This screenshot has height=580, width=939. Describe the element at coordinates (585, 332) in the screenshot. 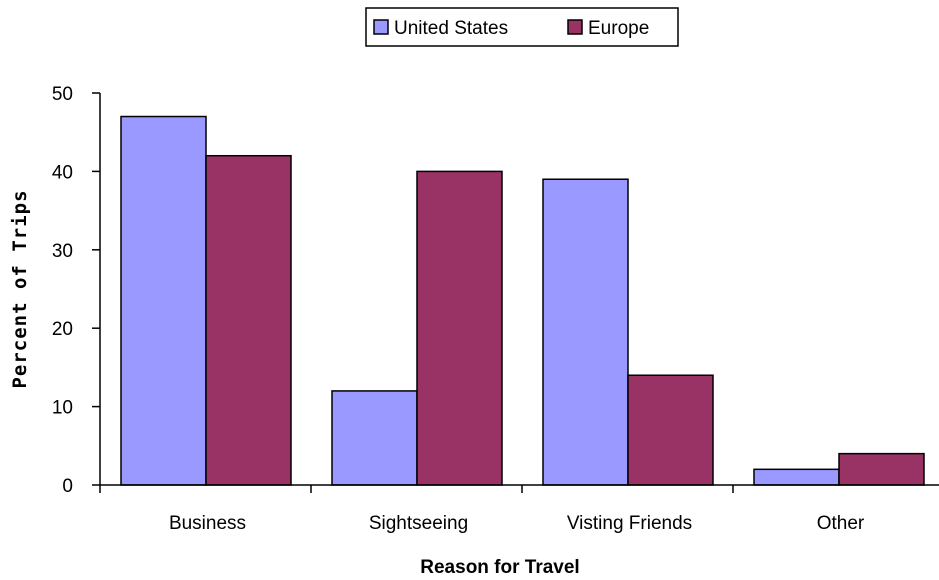

I see `bar-united-states-visting-friends` at that location.